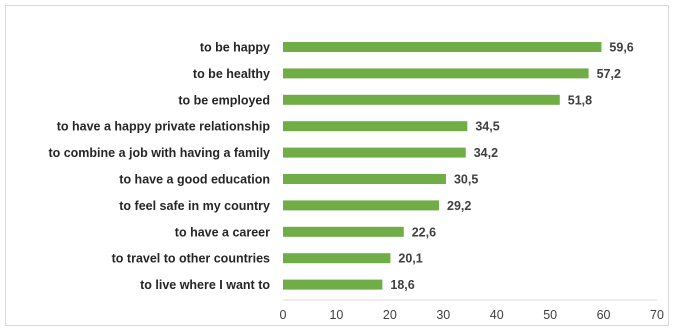  What do you see at coordinates (336, 315) in the screenshot?
I see `x-tick-label: 10` at bounding box center [336, 315].